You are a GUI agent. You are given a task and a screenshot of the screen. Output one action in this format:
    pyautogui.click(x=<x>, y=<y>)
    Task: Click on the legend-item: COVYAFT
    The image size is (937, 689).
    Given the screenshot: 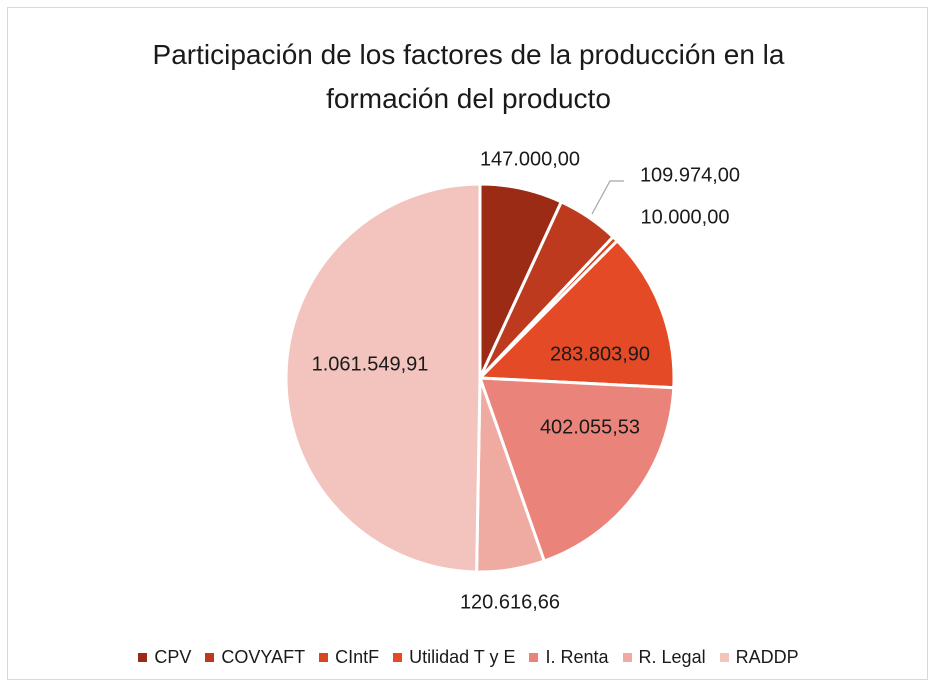 What is the action you would take?
    pyautogui.click(x=255, y=657)
    